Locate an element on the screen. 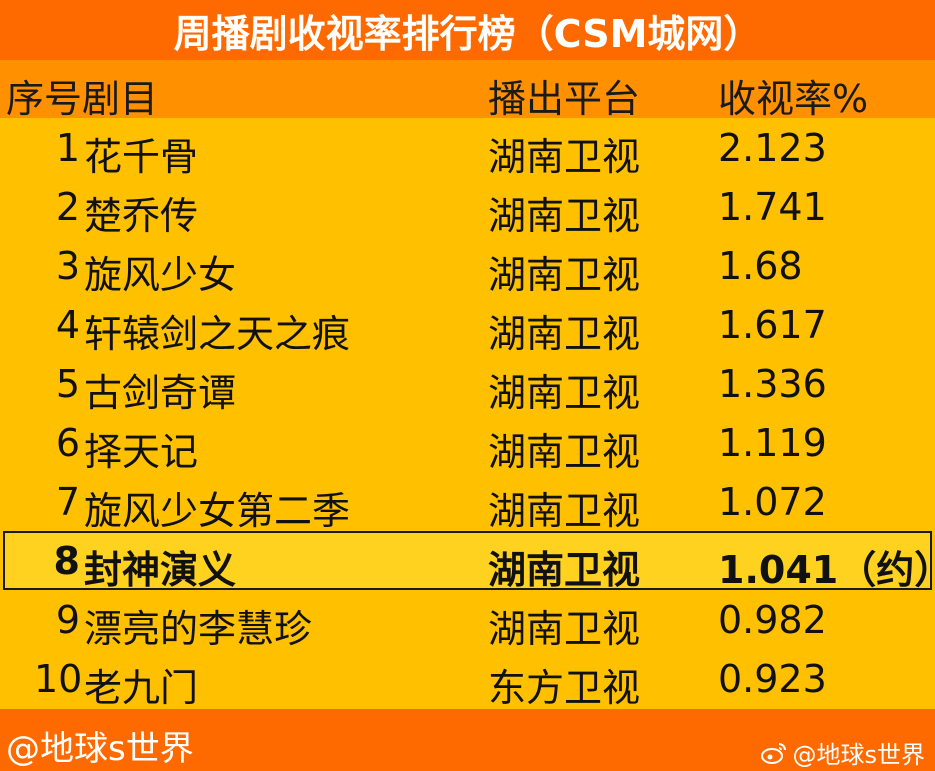 This screenshot has width=935, height=771. row-rank: 6 is located at coordinates (67, 443).